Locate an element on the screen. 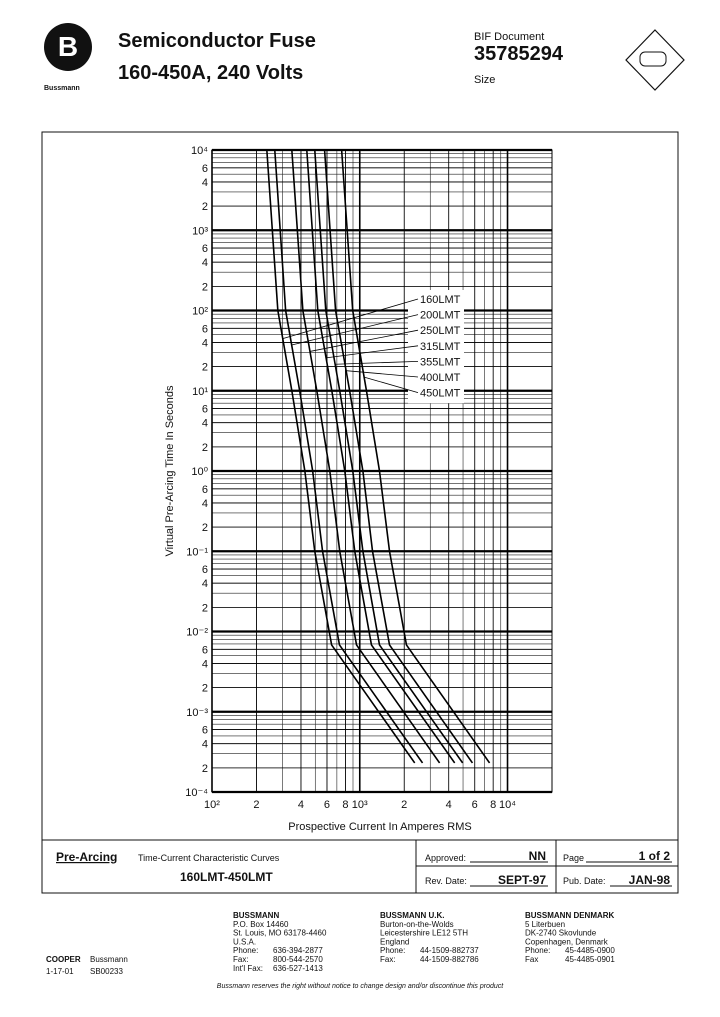 The image size is (720, 1017). date: 1-17-01 is located at coordinates (60, 971).